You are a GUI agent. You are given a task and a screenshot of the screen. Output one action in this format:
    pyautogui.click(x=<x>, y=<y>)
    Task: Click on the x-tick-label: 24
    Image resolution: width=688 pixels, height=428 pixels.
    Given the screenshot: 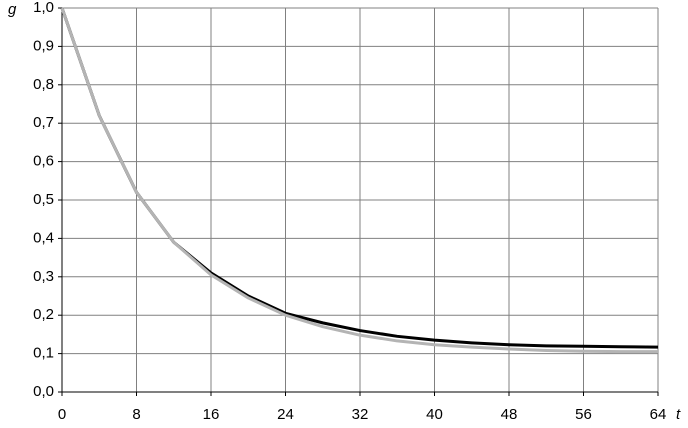 What is the action you would take?
    pyautogui.click(x=285, y=414)
    